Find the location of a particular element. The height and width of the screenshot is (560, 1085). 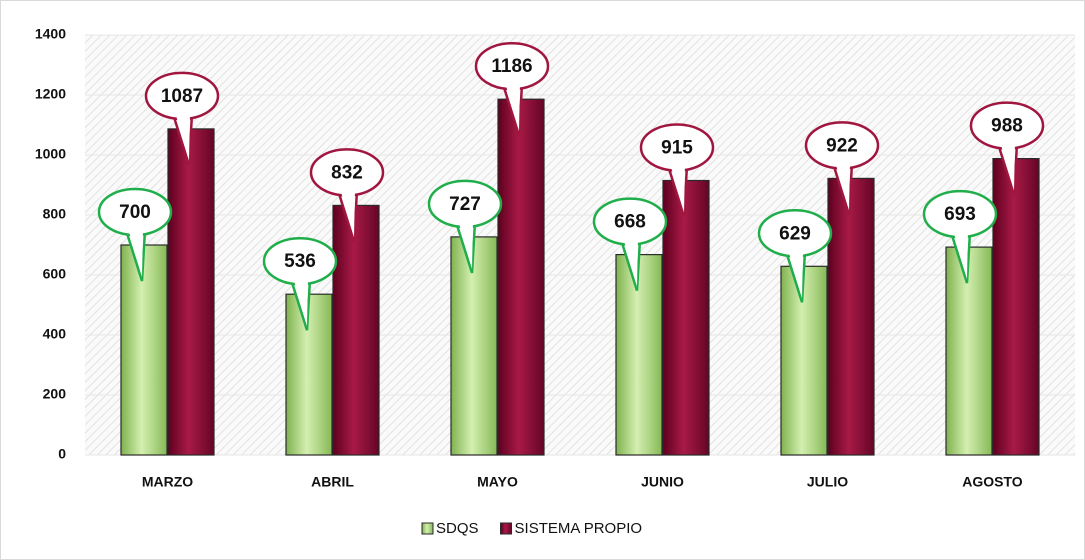

y-tick-label: 800 is located at coordinates (55, 214).